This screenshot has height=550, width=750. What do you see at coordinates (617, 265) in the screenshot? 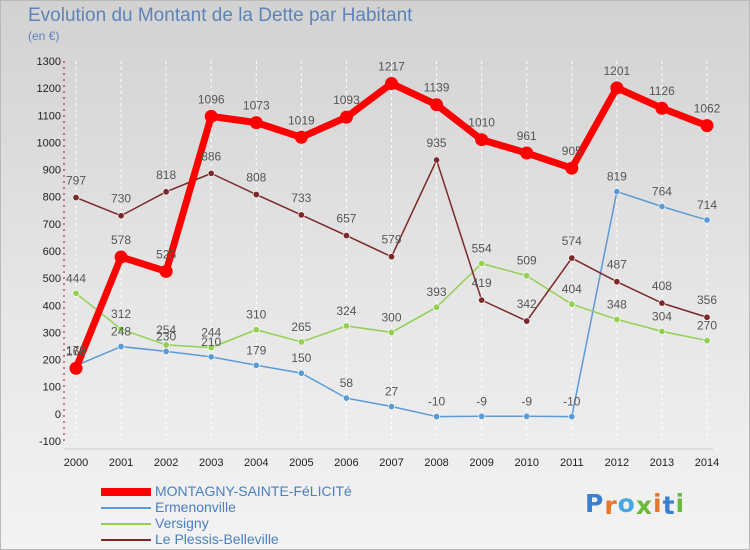
I see `data-label: 487` at bounding box center [617, 265].